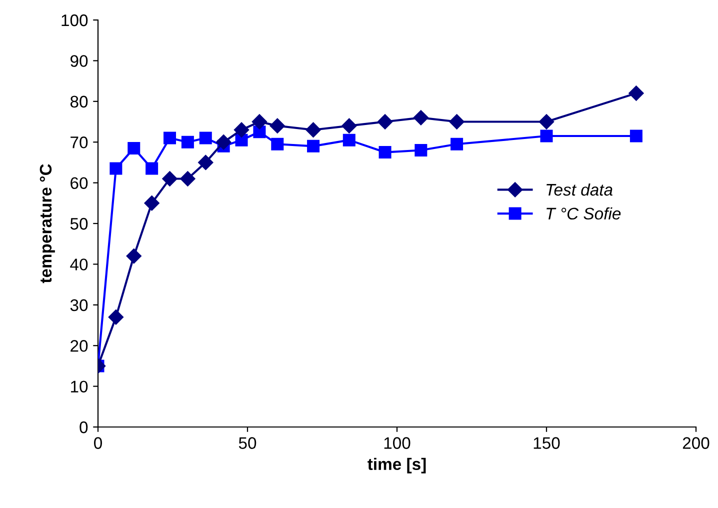 The height and width of the screenshot is (508, 718). I want to click on x-tick-label: 200, so click(696, 443).